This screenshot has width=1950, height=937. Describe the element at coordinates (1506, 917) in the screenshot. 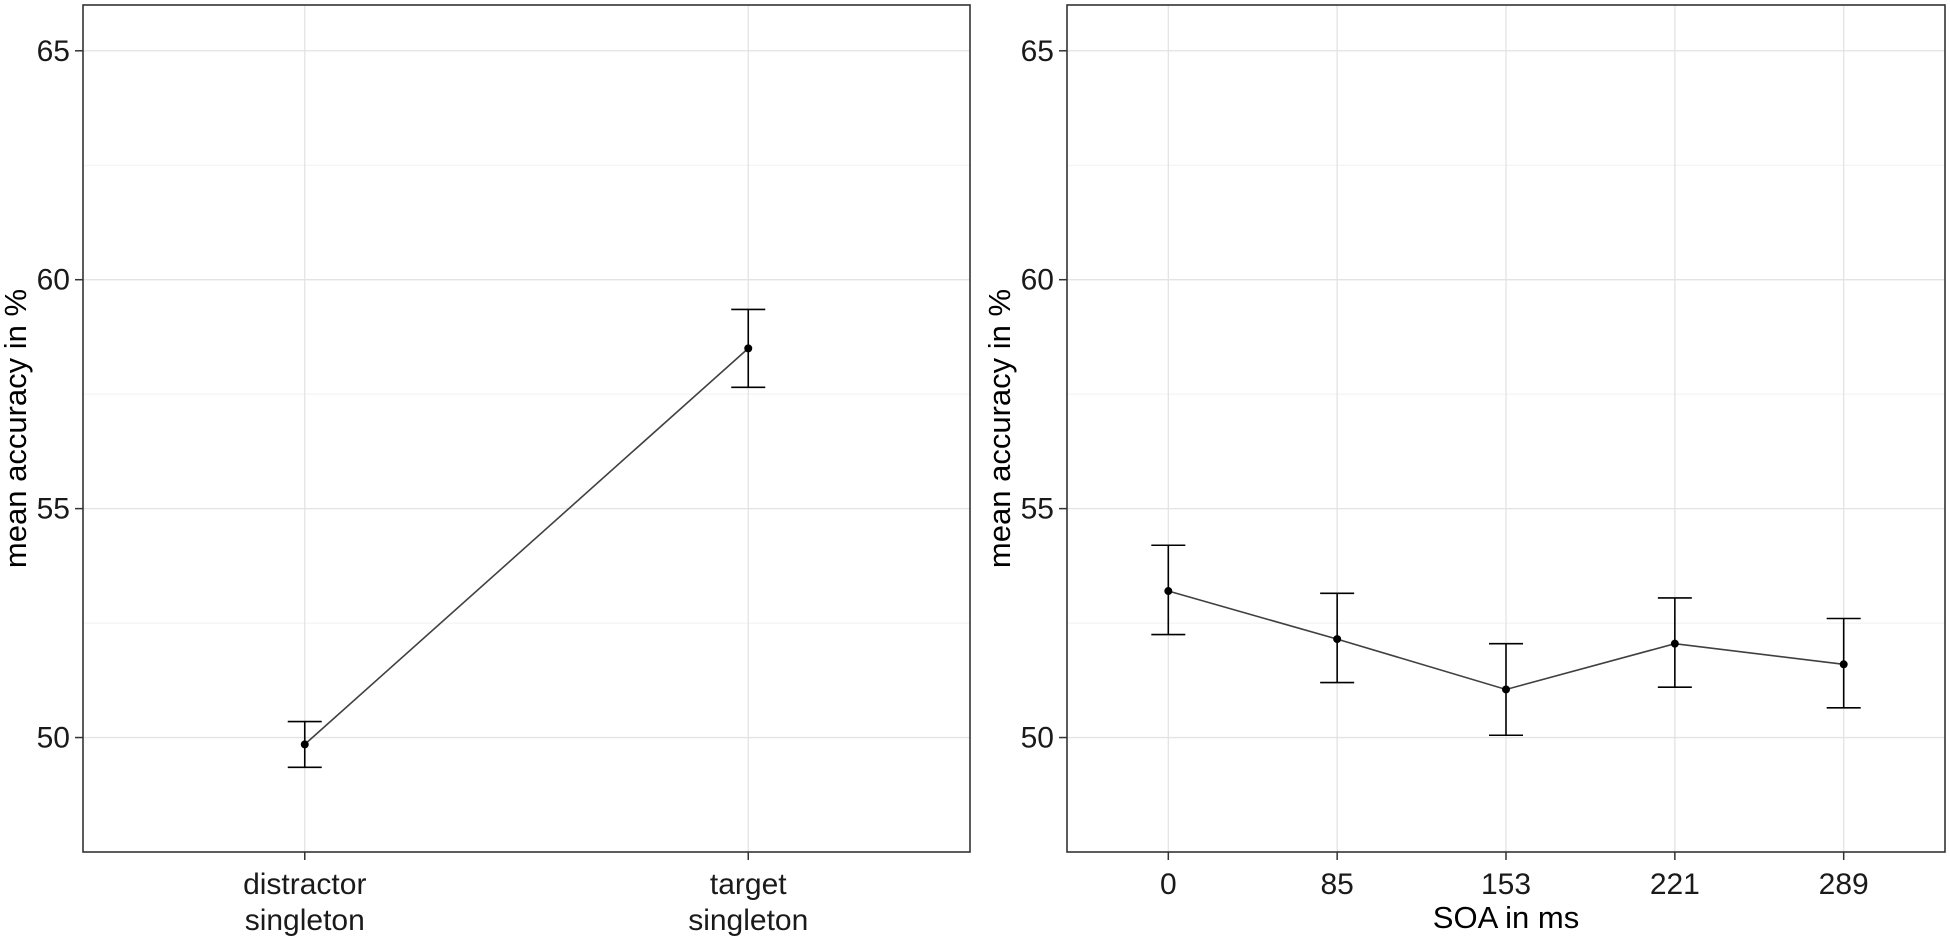

I see `x-axis-title: SOA in ms` at that location.